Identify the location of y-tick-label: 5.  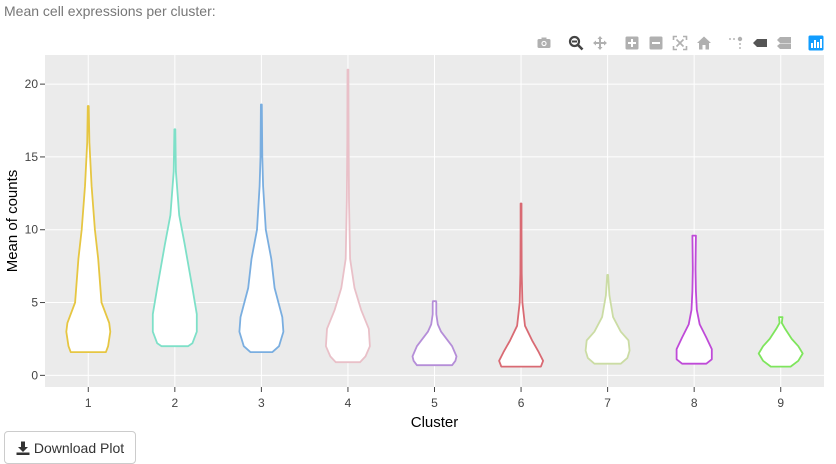
(34, 303).